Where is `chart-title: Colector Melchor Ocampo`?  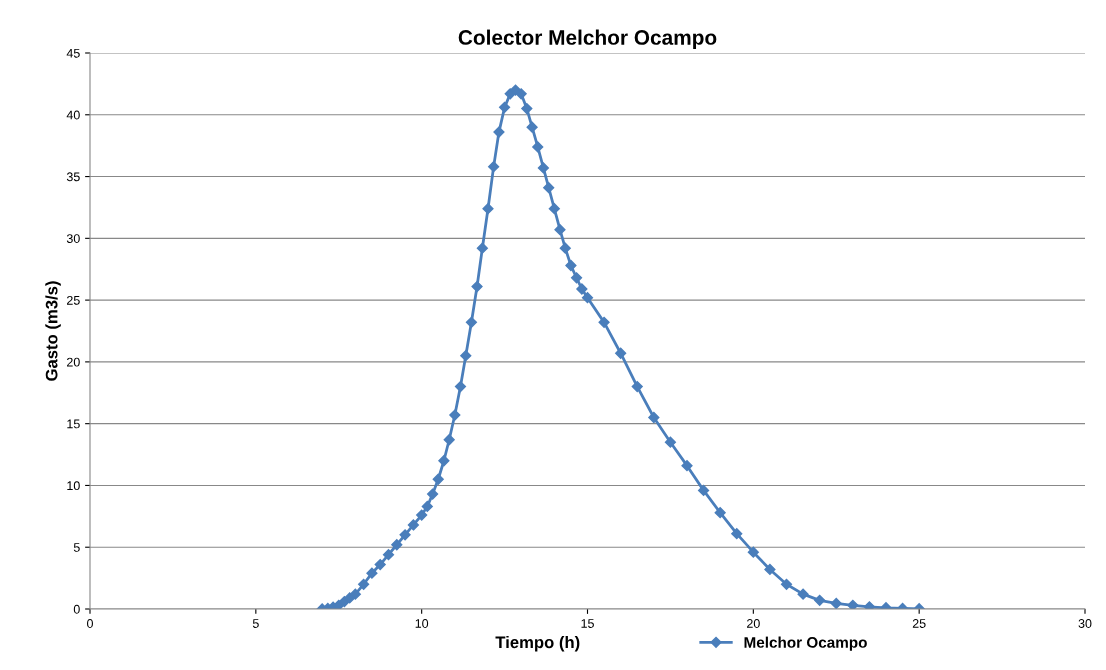
chart-title: Colector Melchor Ocampo is located at coordinates (587, 39).